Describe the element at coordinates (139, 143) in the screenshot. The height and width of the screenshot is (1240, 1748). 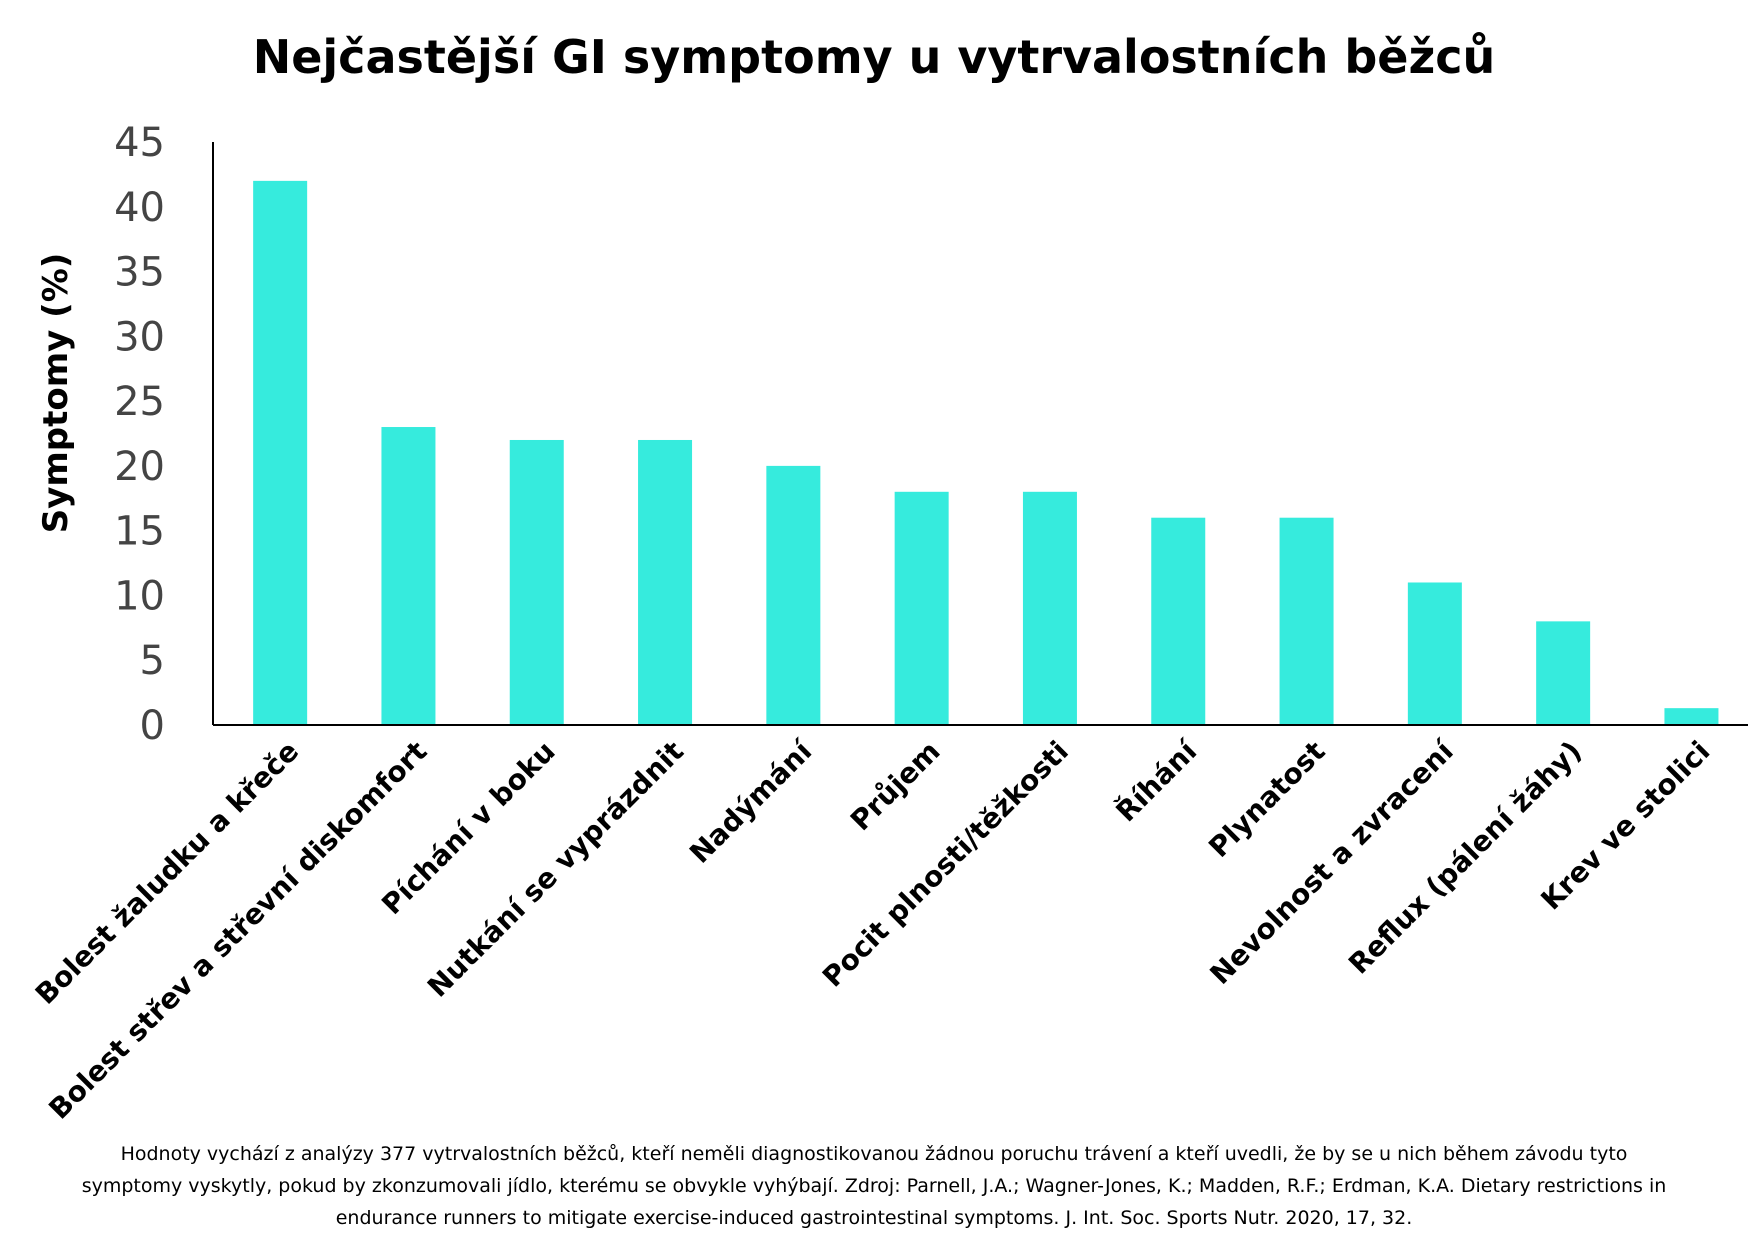
I see `y-tick-label: 45` at that location.